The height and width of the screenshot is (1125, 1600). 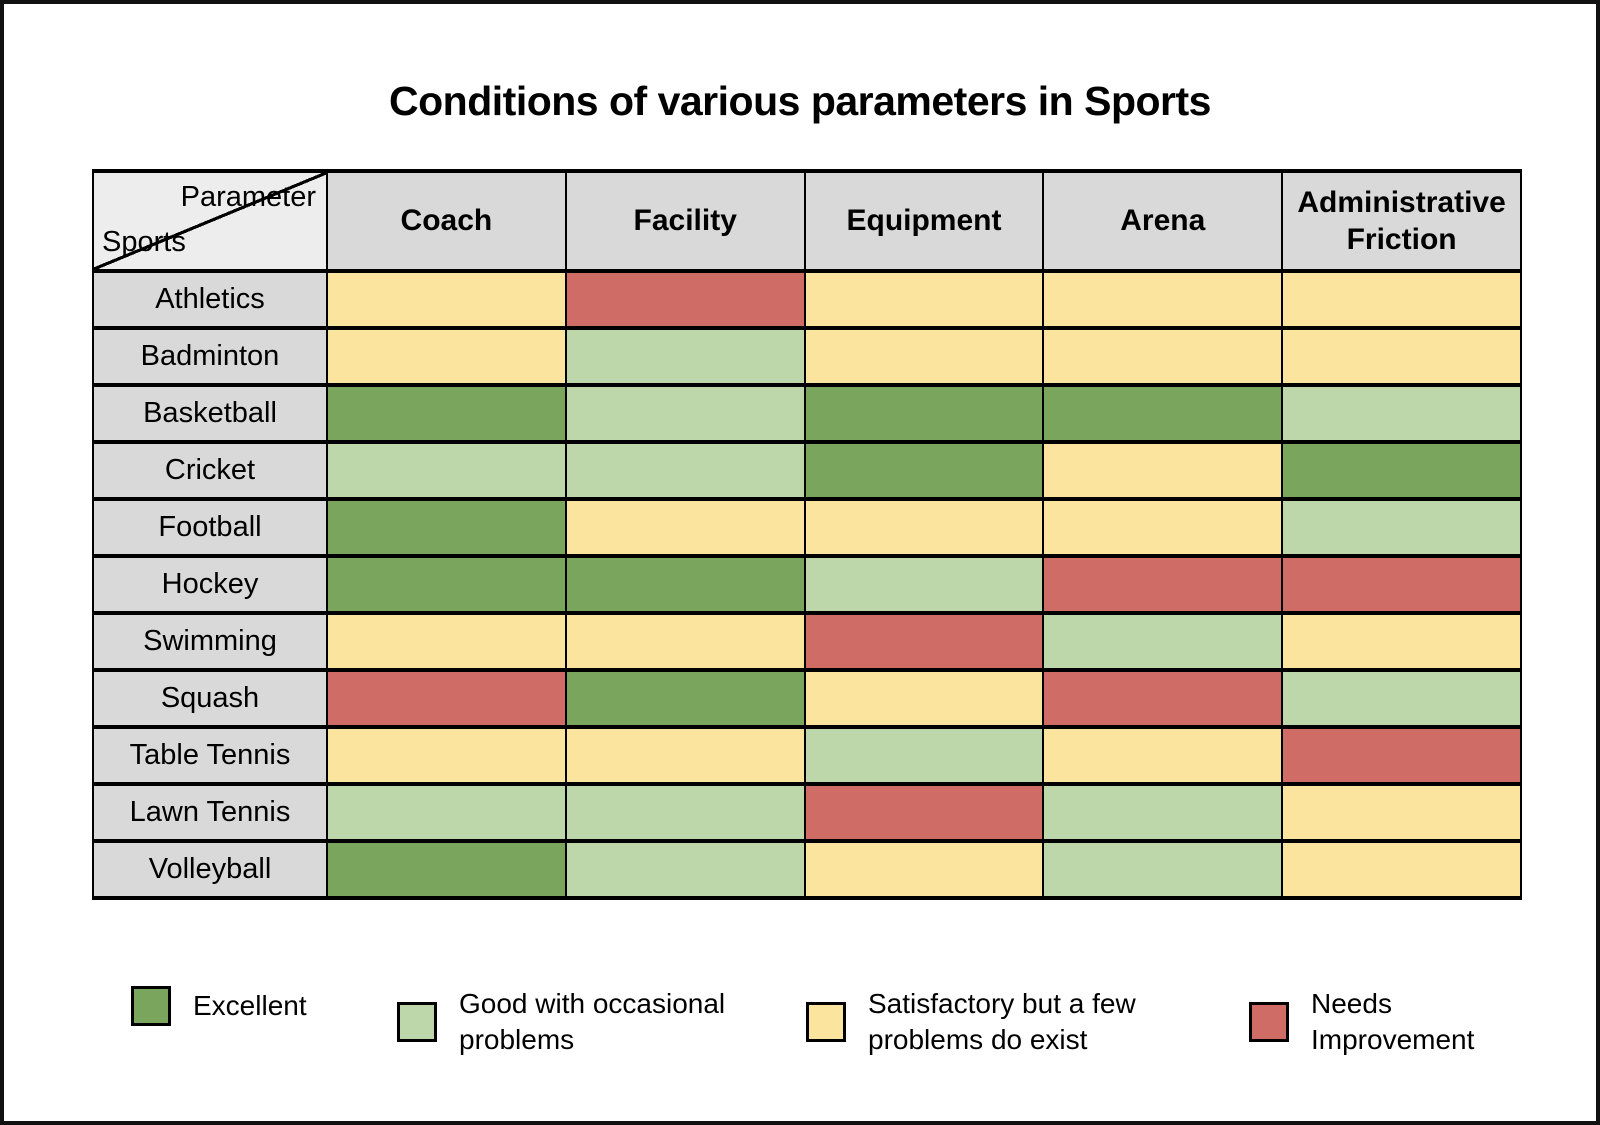 I want to click on row-label: Hockey, so click(x=210, y=584).